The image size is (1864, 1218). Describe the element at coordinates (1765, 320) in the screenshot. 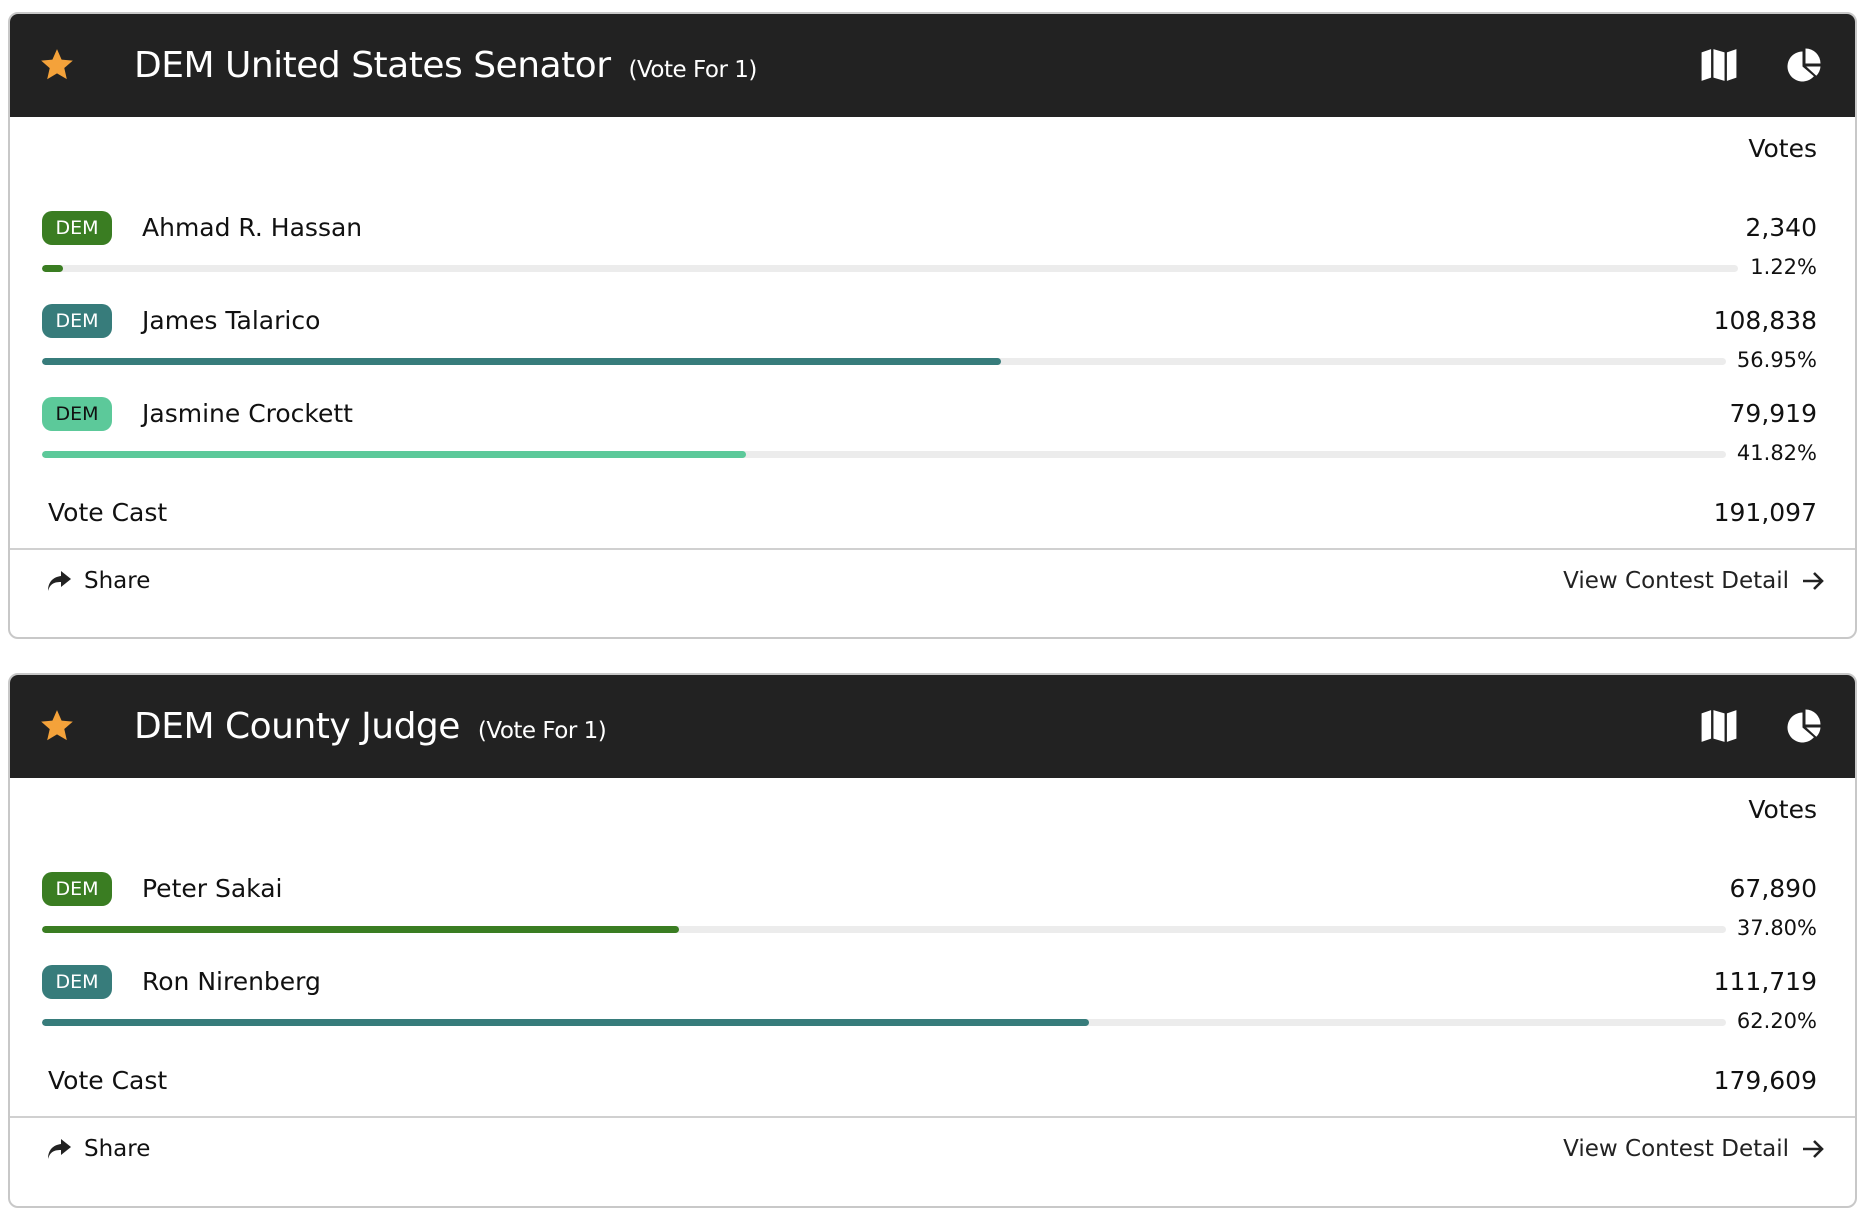

I see `candidate-votes: 108,838` at that location.